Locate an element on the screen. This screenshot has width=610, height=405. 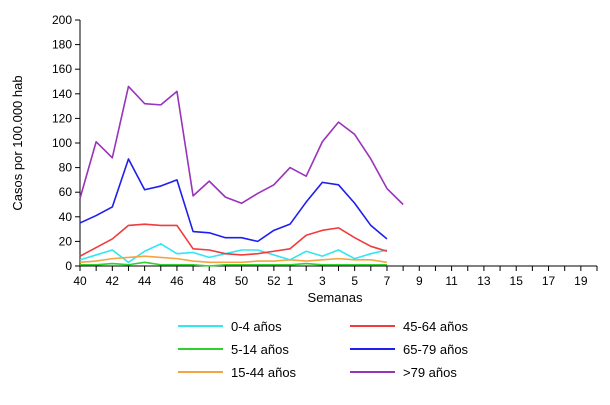
x-tick-label: 13 is located at coordinates (484, 281).